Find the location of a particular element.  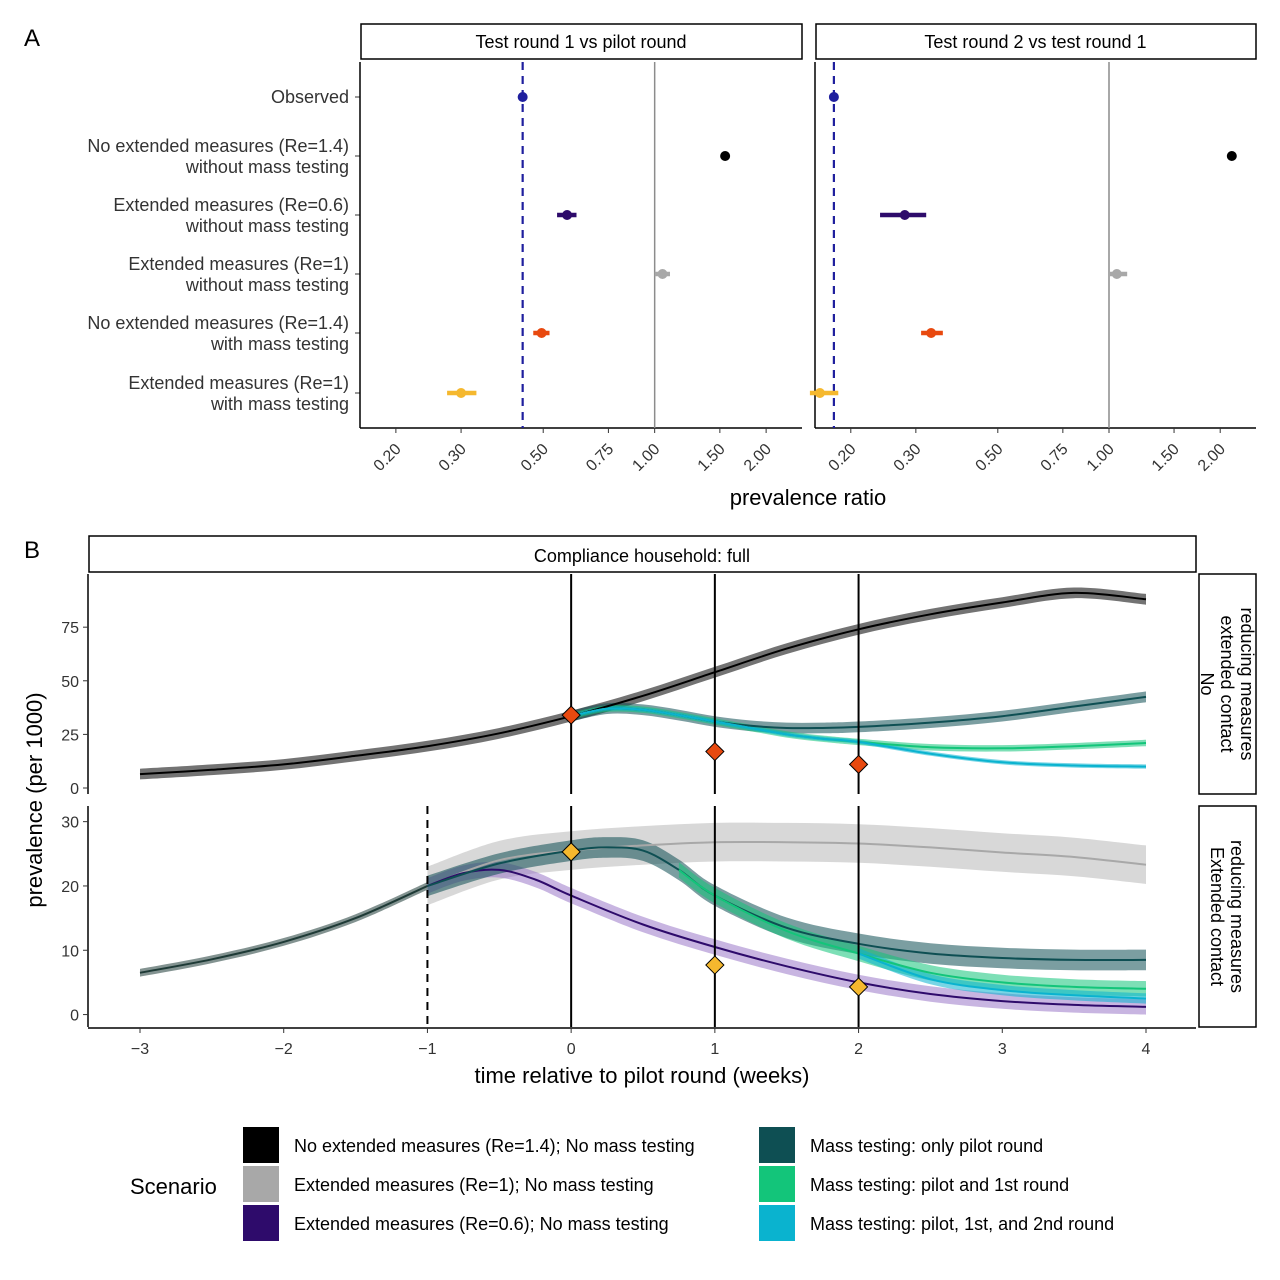

legend-label: Mass testing: pilot and 1st round is located at coordinates (939, 1185).